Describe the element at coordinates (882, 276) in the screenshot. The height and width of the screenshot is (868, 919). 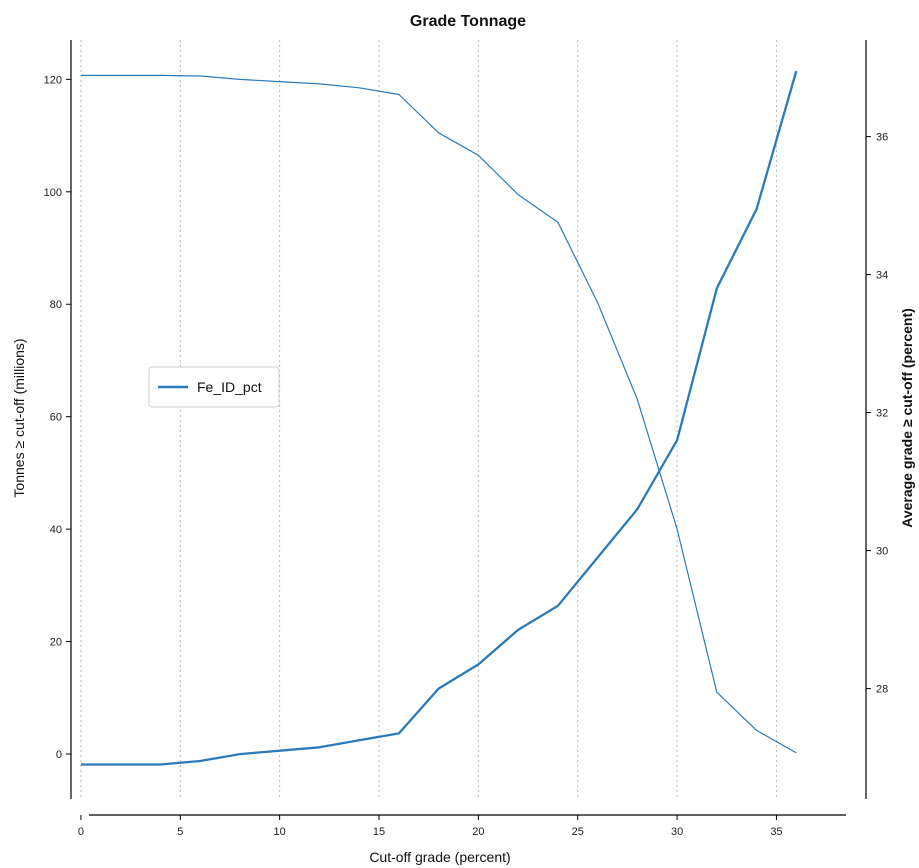
I see `y2-tick-label-34: 34` at that location.